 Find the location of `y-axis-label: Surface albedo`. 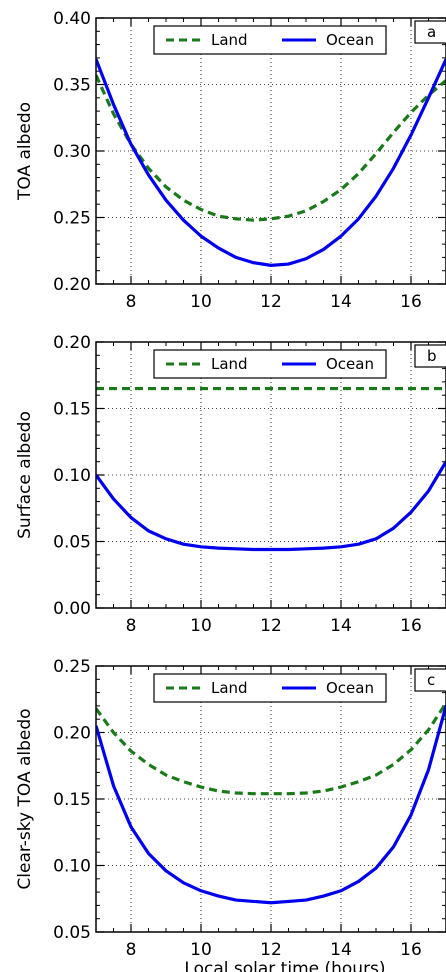

y-axis-label: Surface albedo is located at coordinates (25, 475).